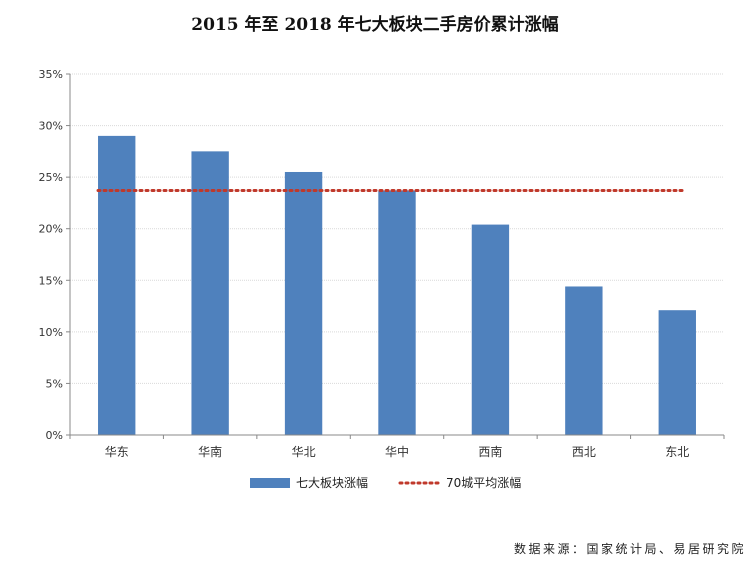 This screenshot has width=750, height=562. I want to click on y-tick-label: 15%, so click(51, 280).